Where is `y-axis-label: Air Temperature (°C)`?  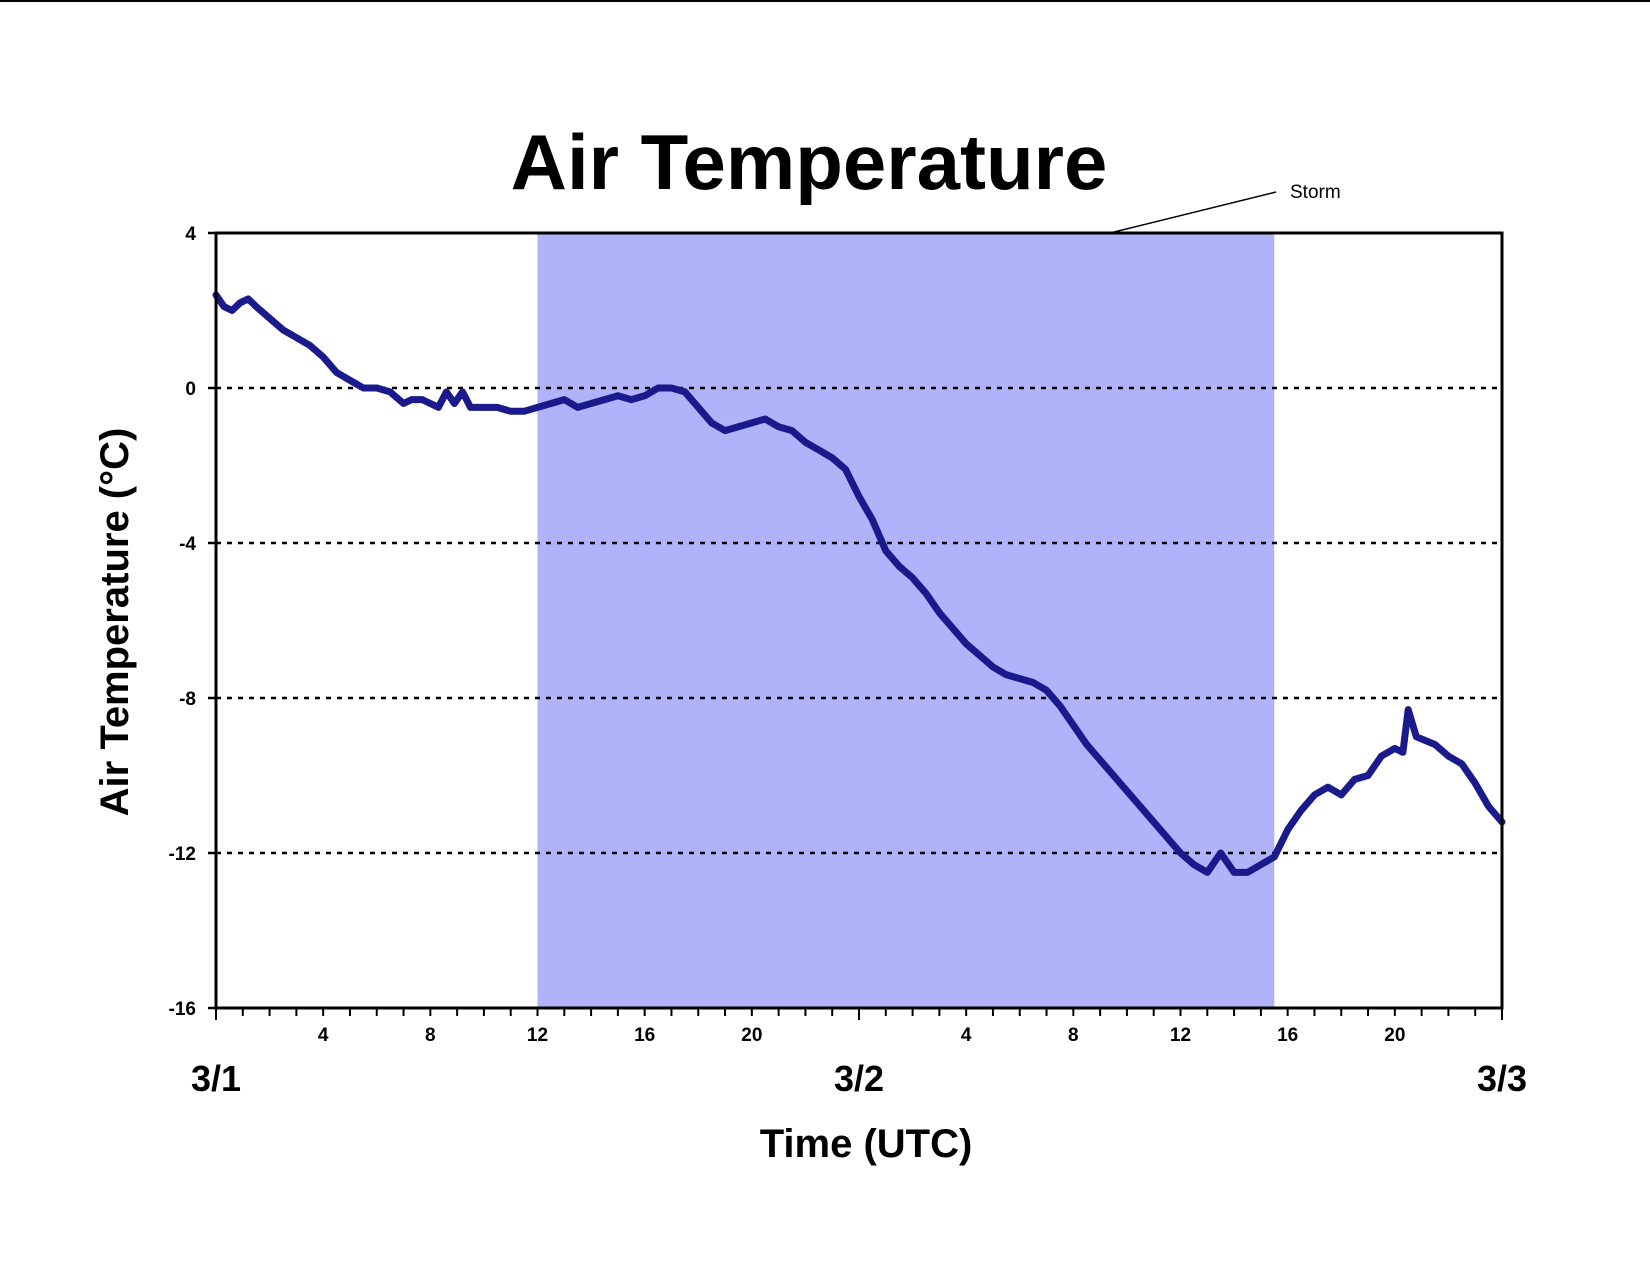 y-axis-label: Air Temperature (°C) is located at coordinates (115, 622).